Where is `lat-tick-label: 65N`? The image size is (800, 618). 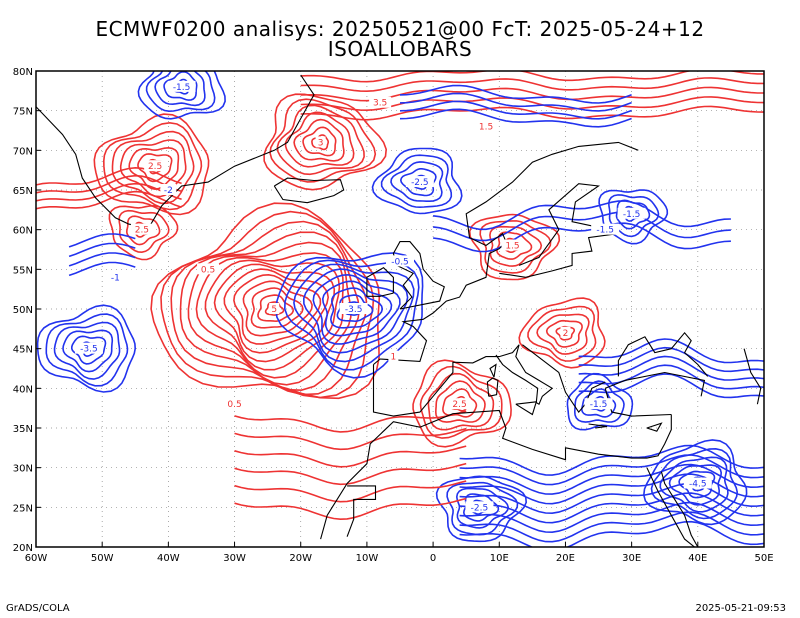
lat-tick-label: 65N is located at coordinates (23, 191).